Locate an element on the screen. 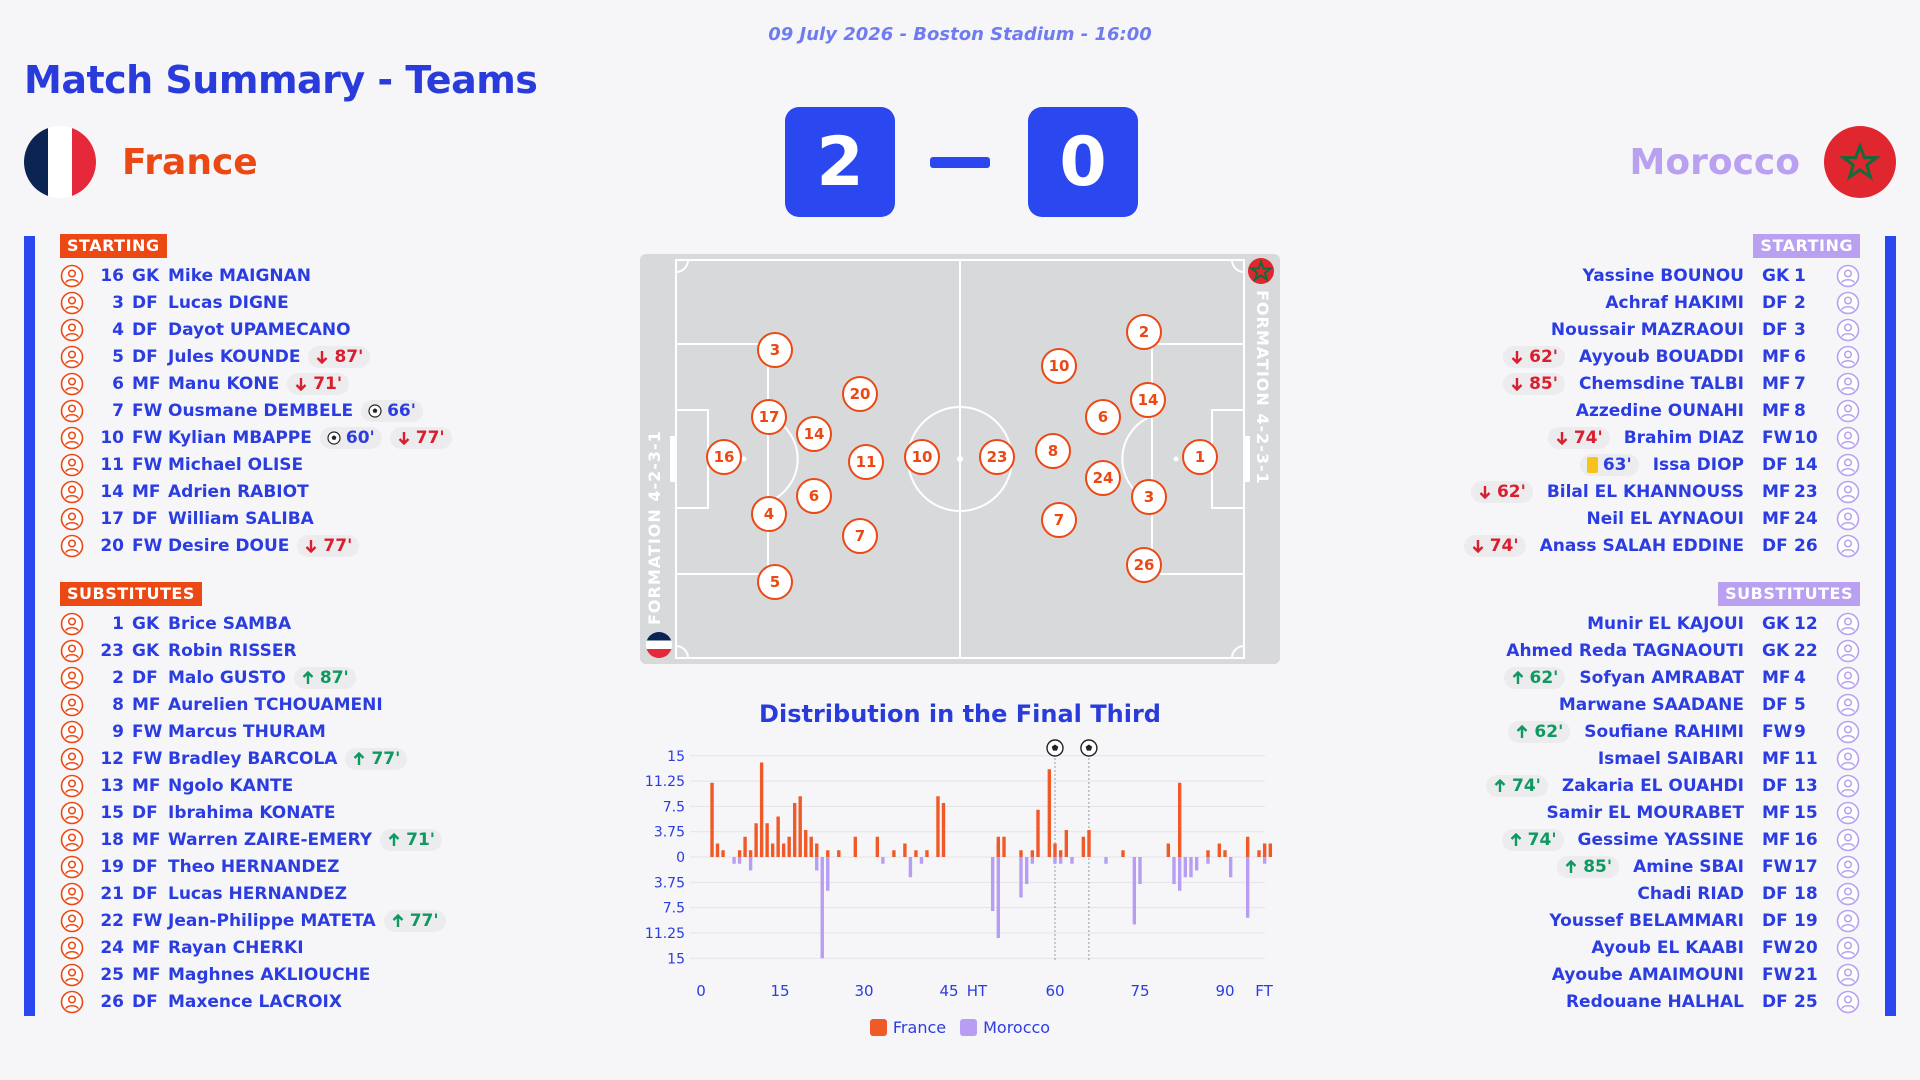  player-number: 7 is located at coordinates (118, 410).